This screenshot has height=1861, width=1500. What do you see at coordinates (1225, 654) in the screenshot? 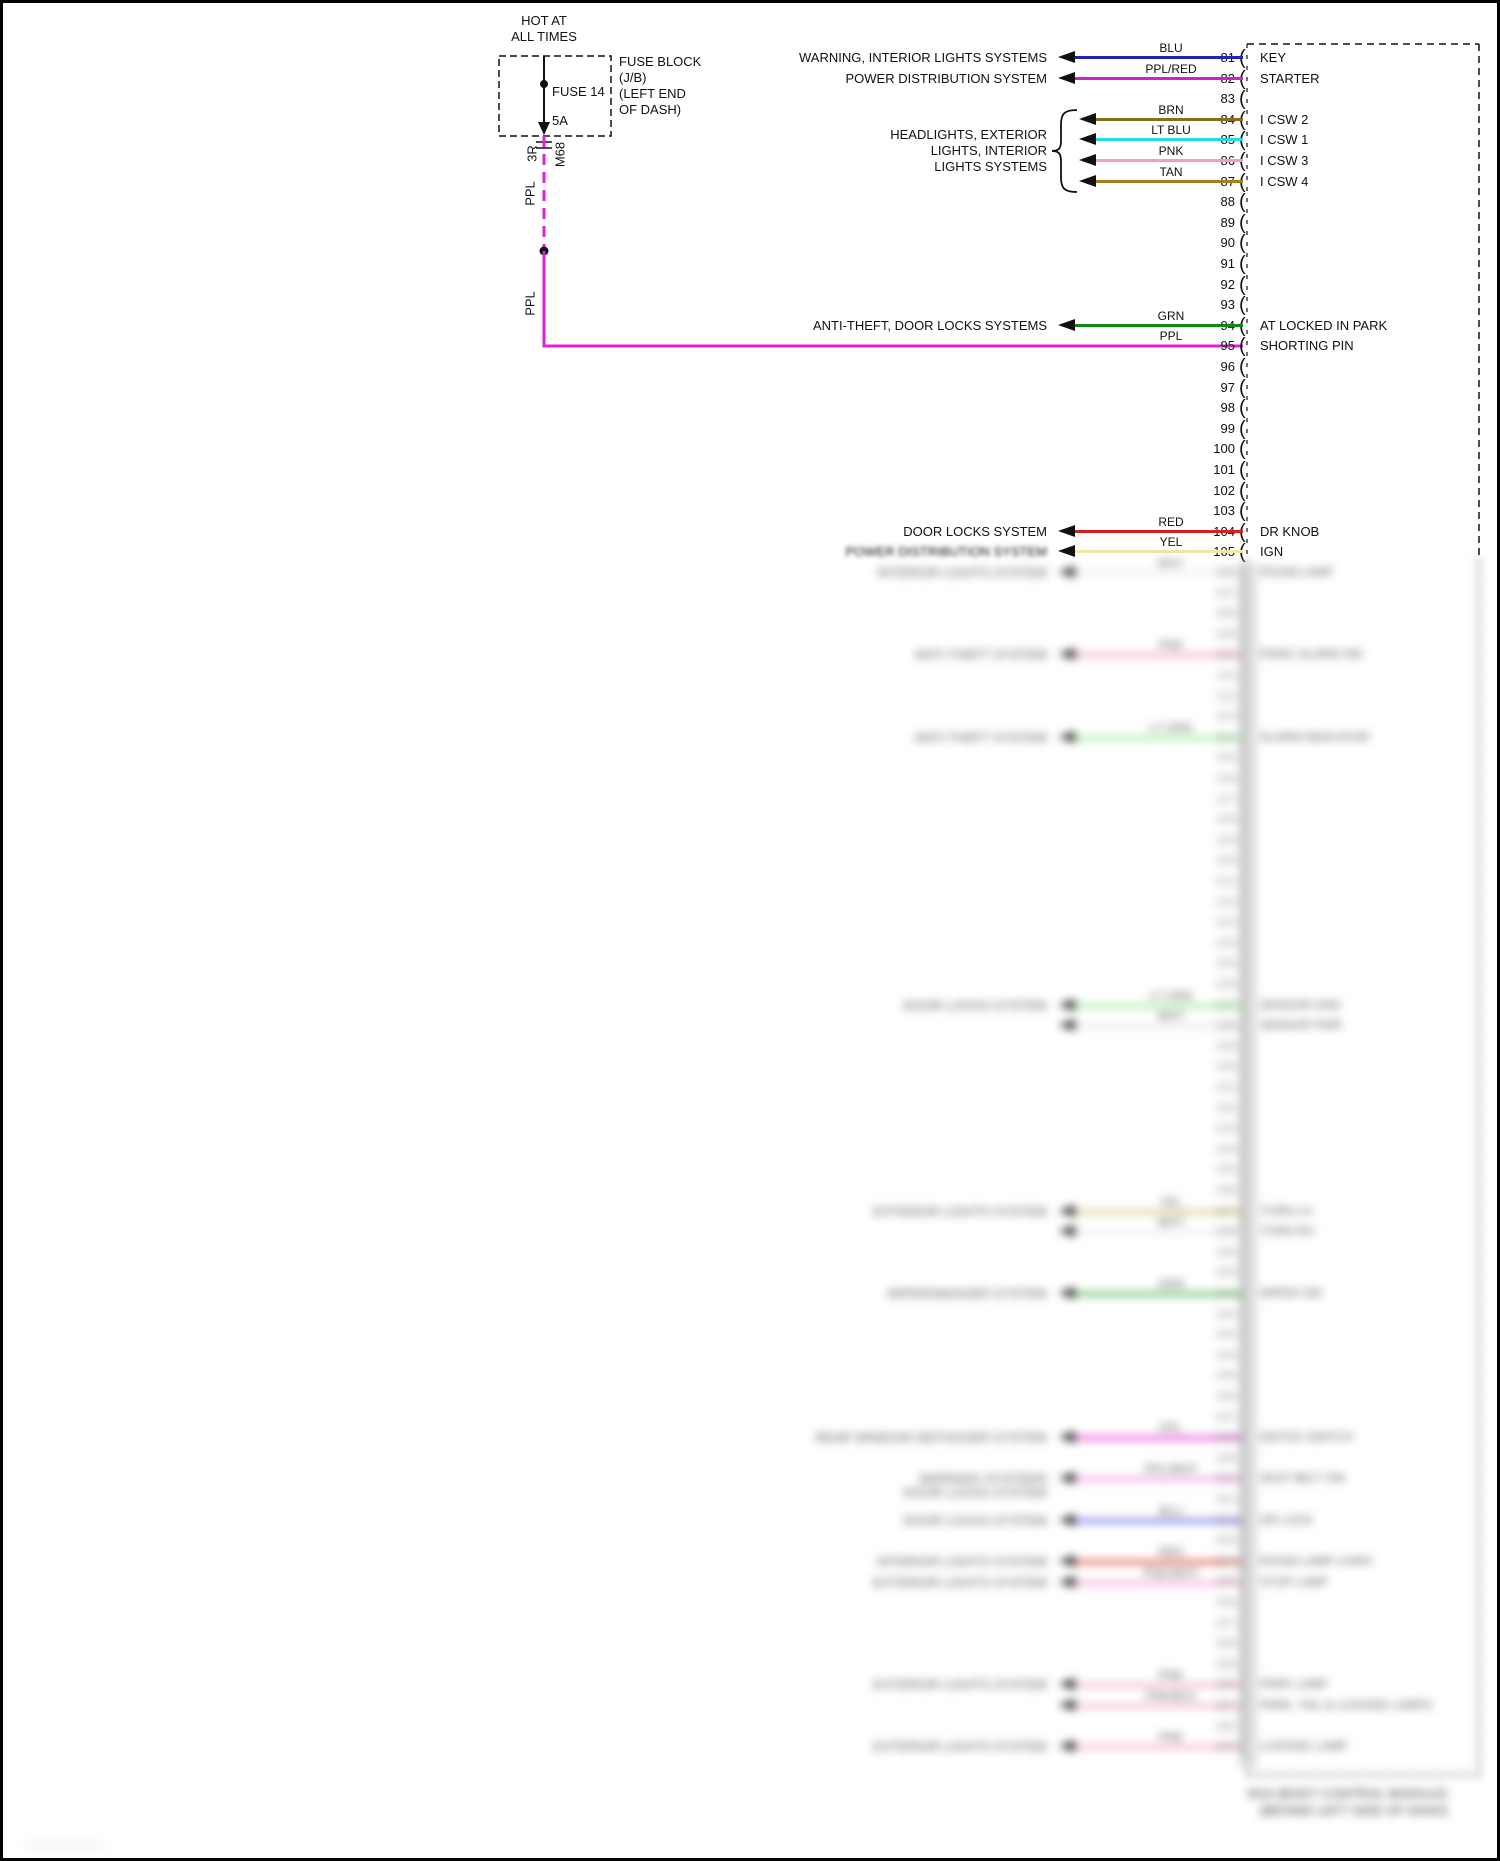
I see `pin-number: 110` at bounding box center [1225, 654].